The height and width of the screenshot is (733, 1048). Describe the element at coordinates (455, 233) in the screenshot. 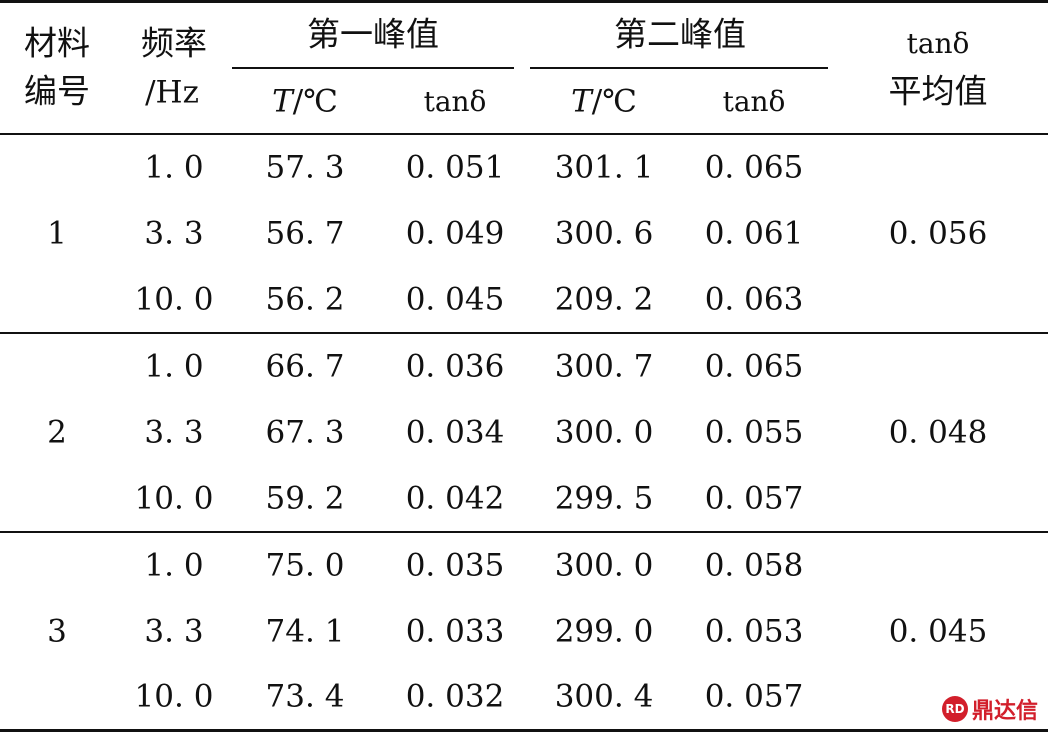

I see `cell-peak1-tan: 0. 049` at that location.